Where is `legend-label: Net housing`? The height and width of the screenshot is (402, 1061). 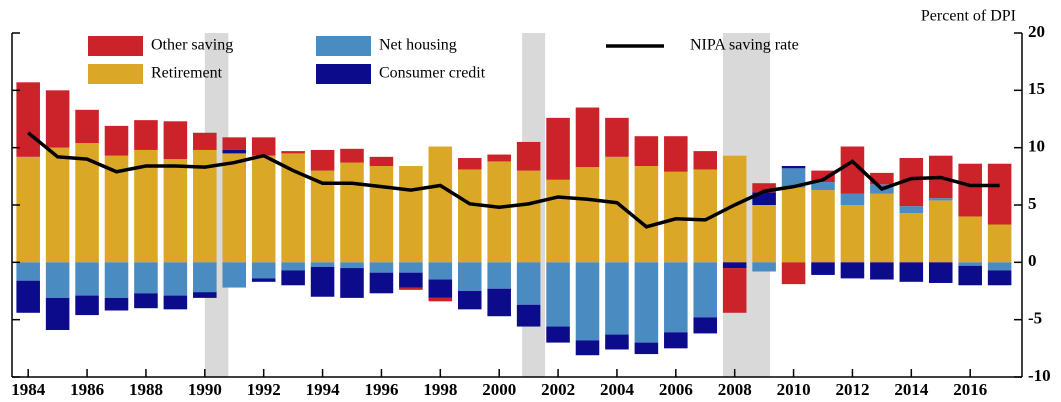
legend-label: Net housing is located at coordinates (418, 45).